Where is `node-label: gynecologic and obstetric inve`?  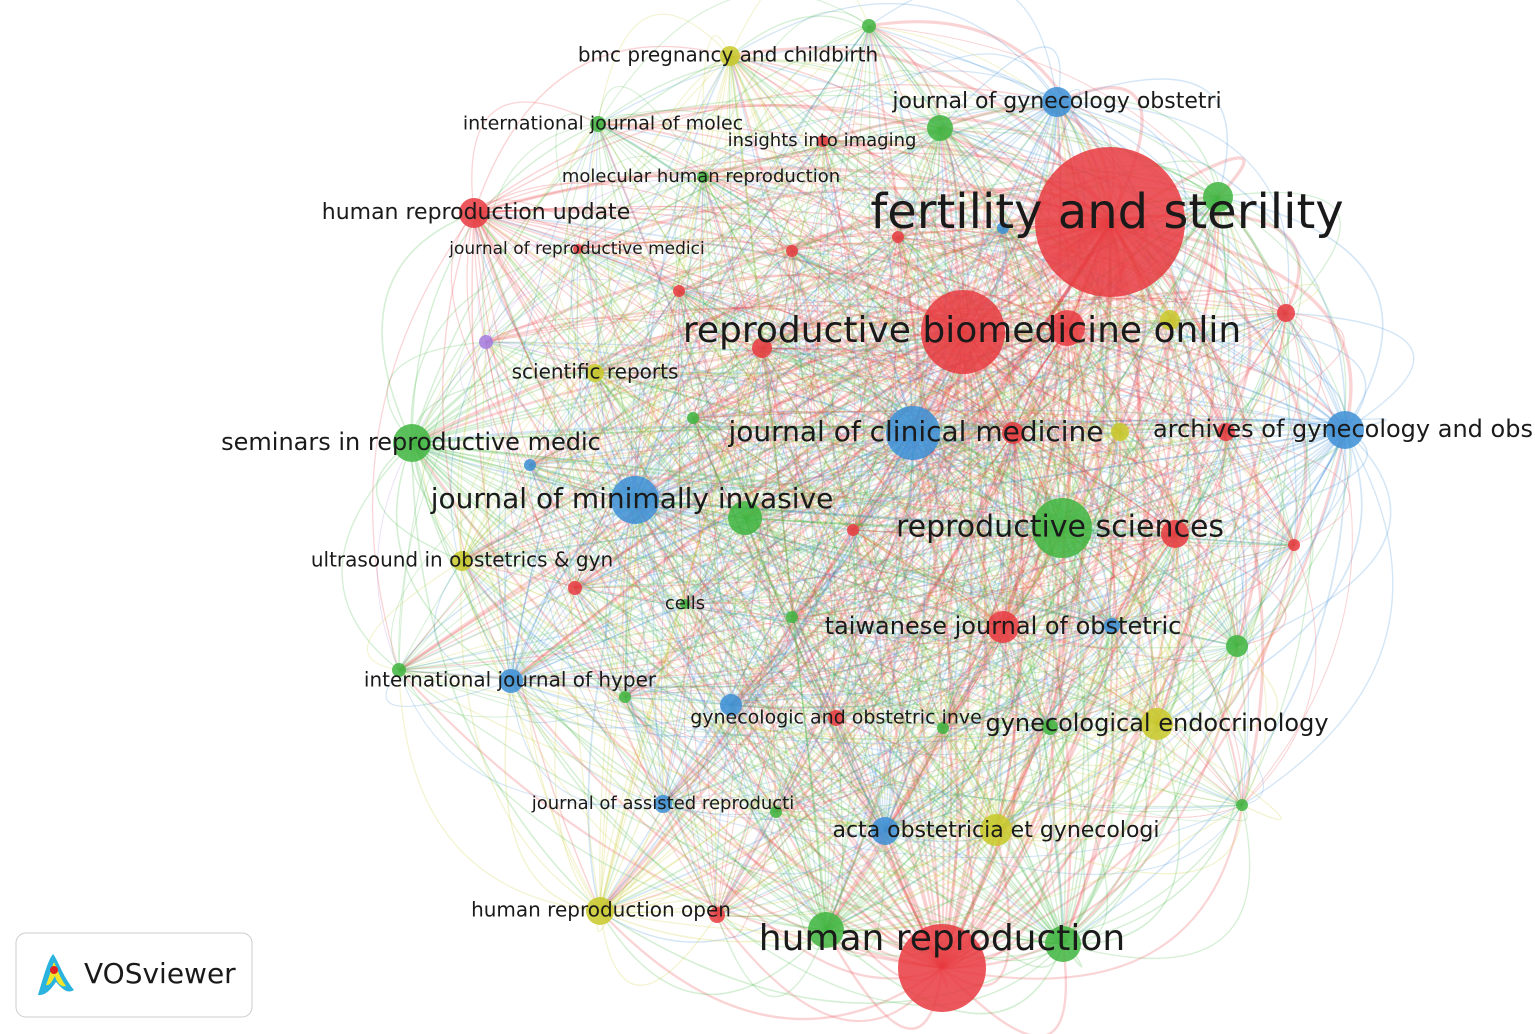
node-label: gynecologic and obstetric inve is located at coordinates (836, 718).